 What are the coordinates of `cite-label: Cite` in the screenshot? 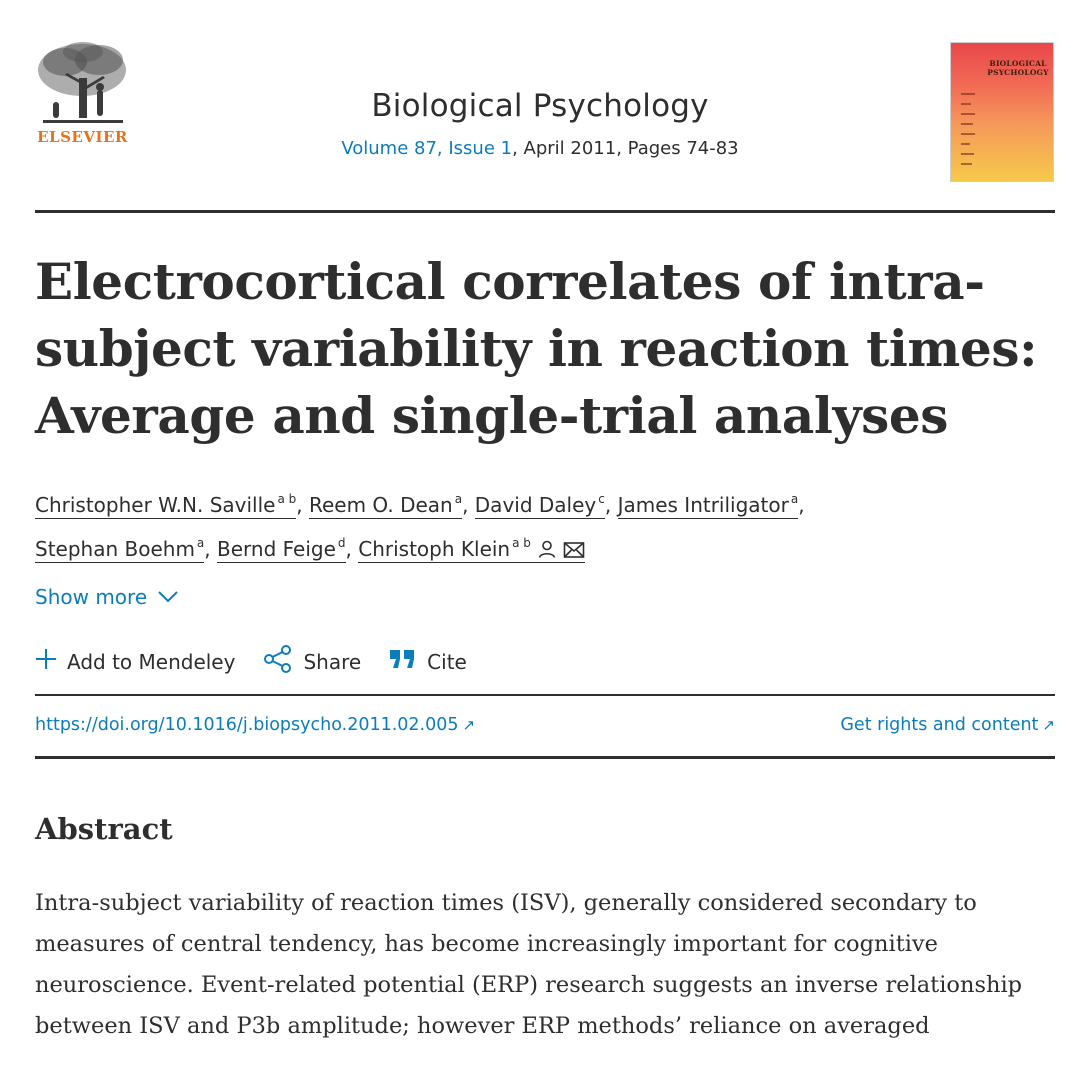 It's located at (447, 661).